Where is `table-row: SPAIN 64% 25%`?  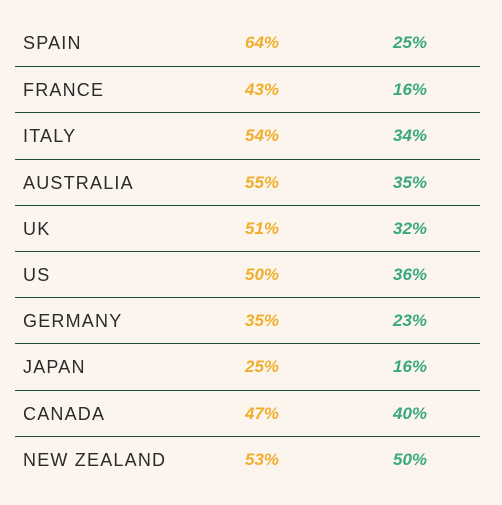
table-row: SPAIN 64% 25% is located at coordinates (247, 43).